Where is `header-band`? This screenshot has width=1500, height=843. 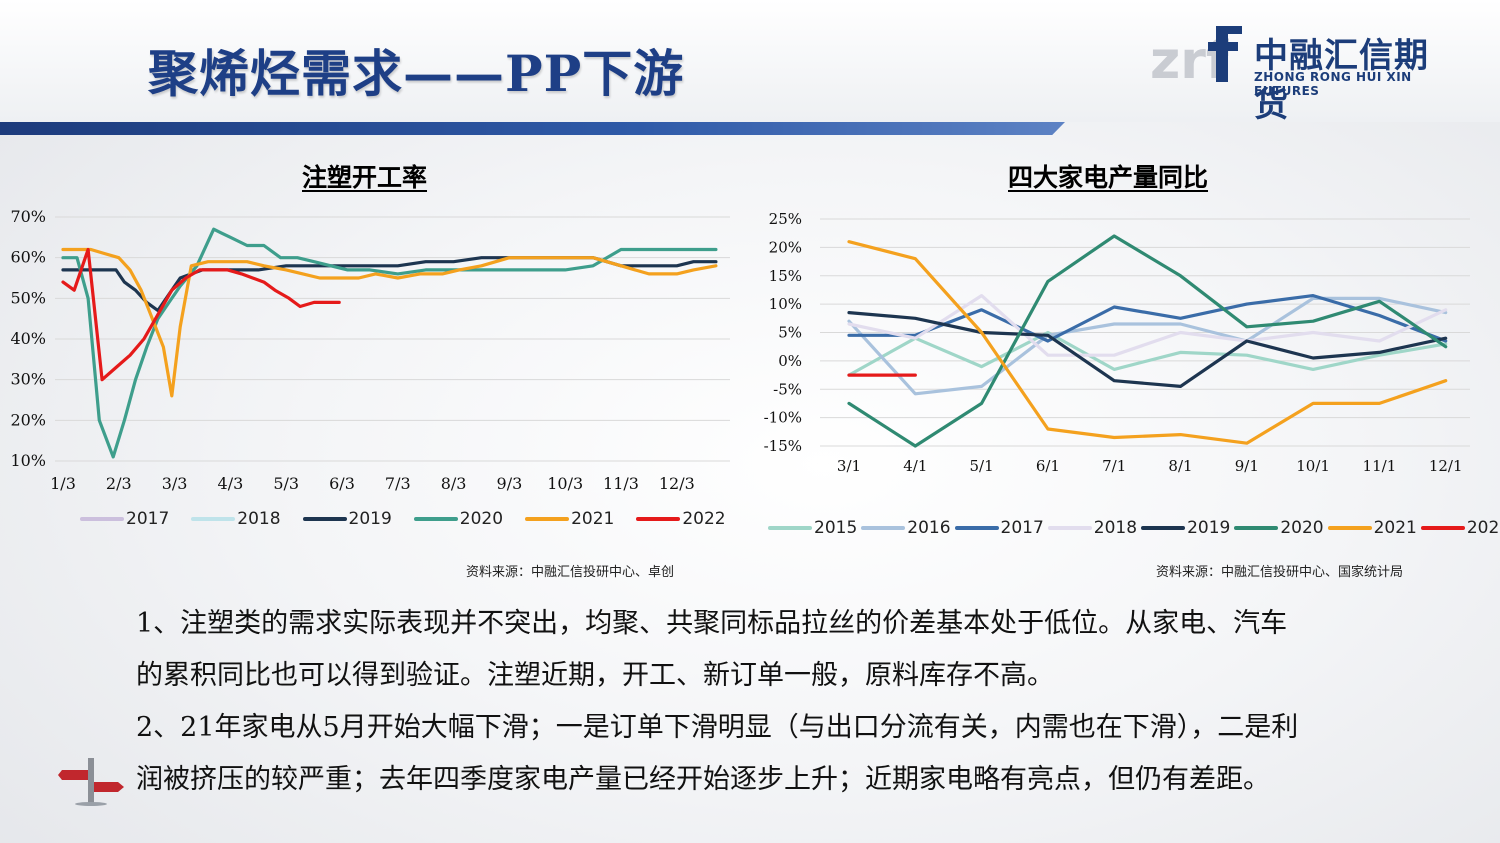 header-band is located at coordinates (750, 61).